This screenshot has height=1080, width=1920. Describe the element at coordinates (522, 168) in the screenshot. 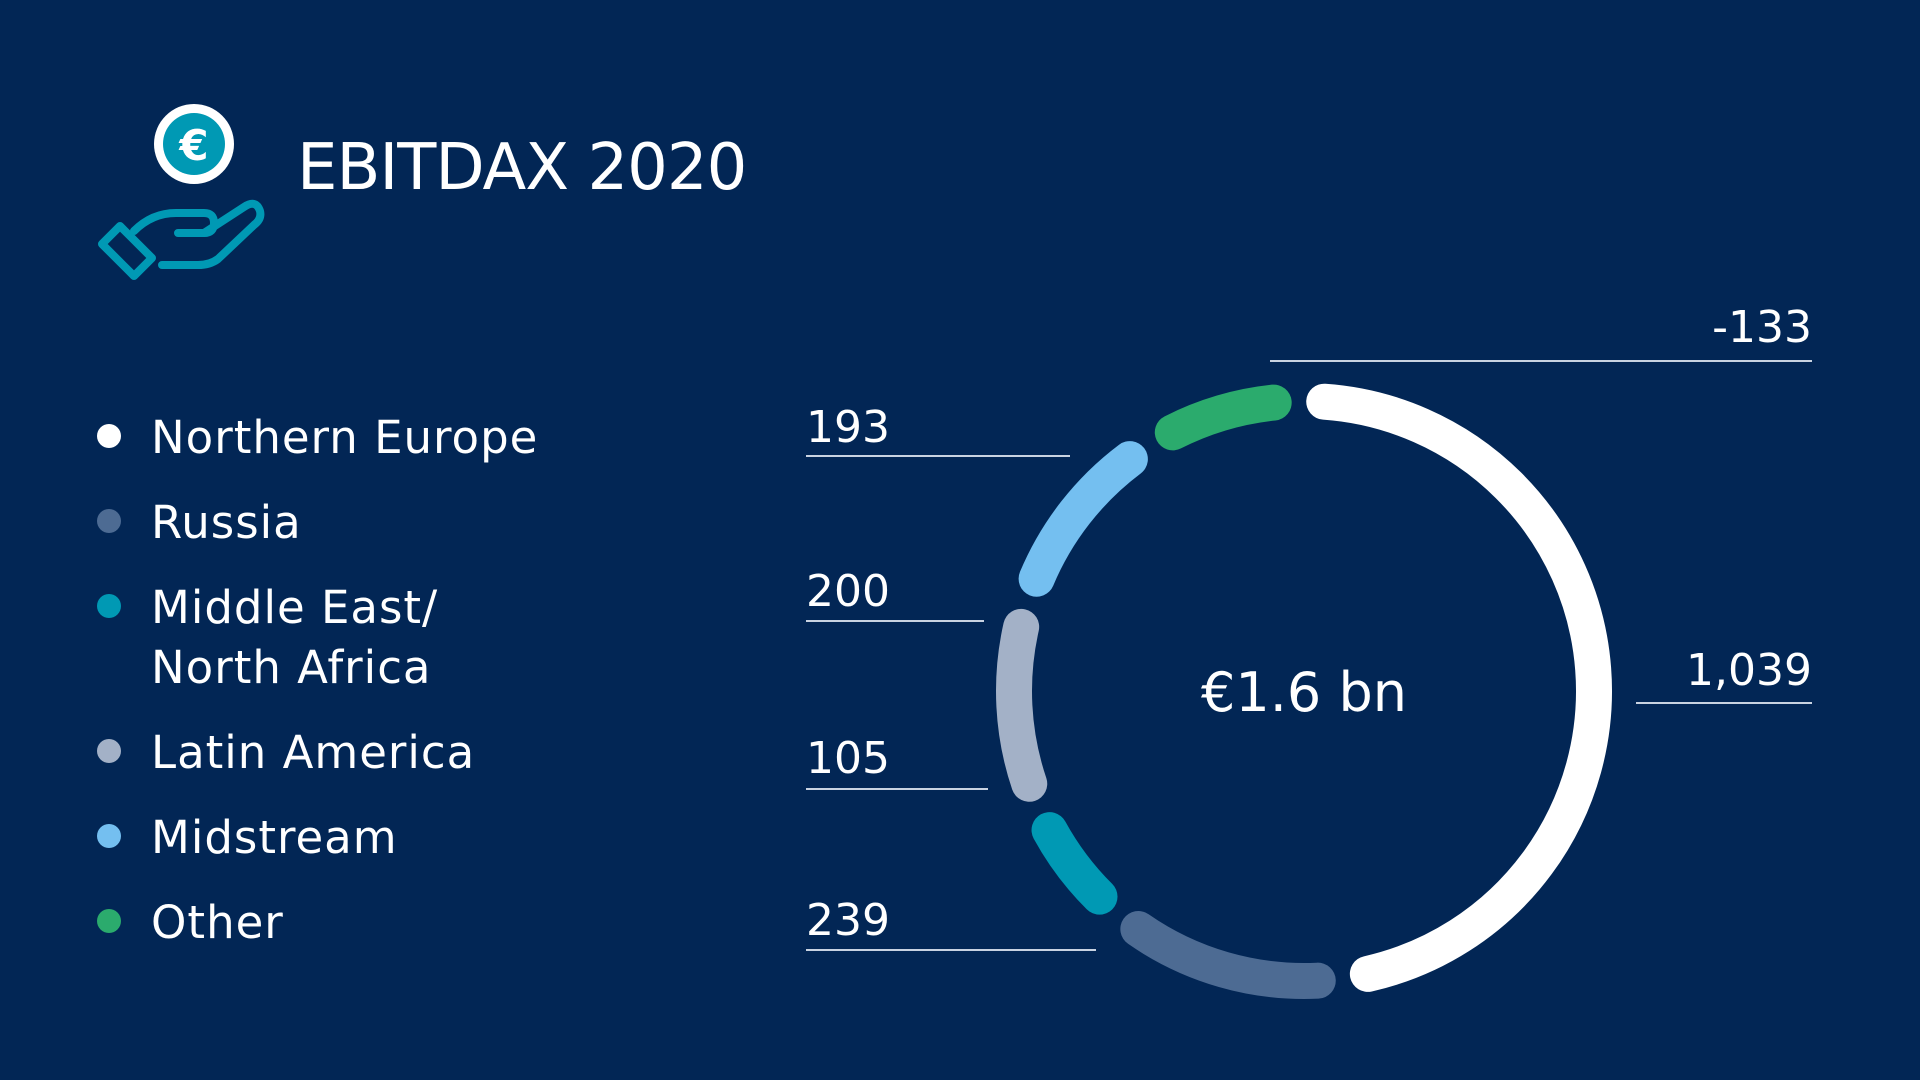

I see `page-title: EBITDAX 2020` at that location.